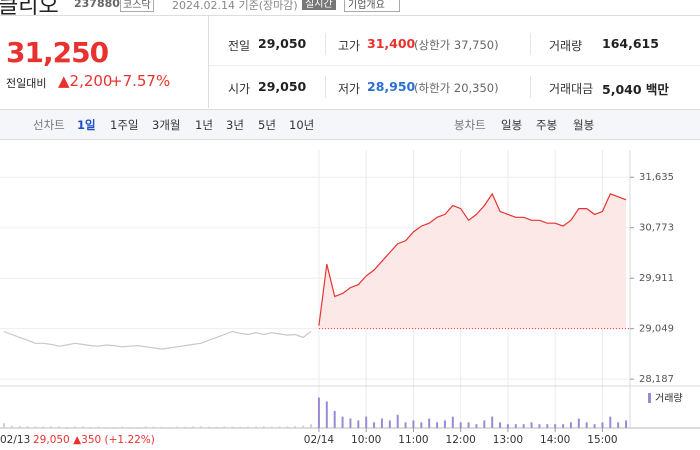 Image resolution: width=700 pixels, height=450 pixels. I want to click on tab: 10년, so click(302, 125).